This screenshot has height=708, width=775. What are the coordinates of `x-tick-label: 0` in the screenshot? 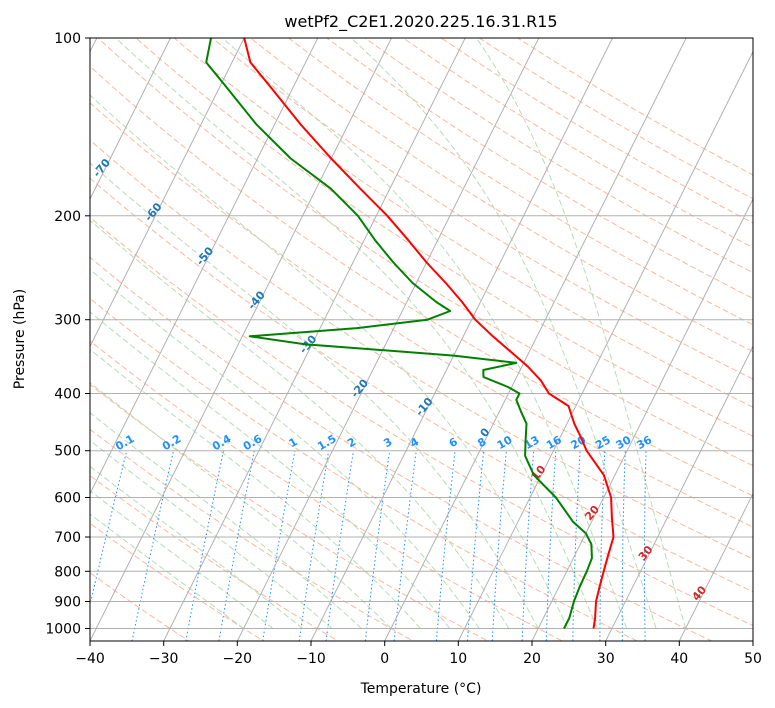 It's located at (384, 659).